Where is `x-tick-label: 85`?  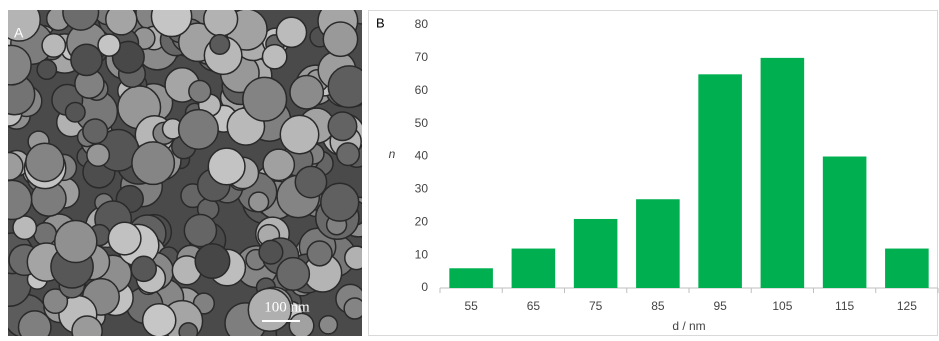
x-tick-label: 85 is located at coordinates (658, 306).